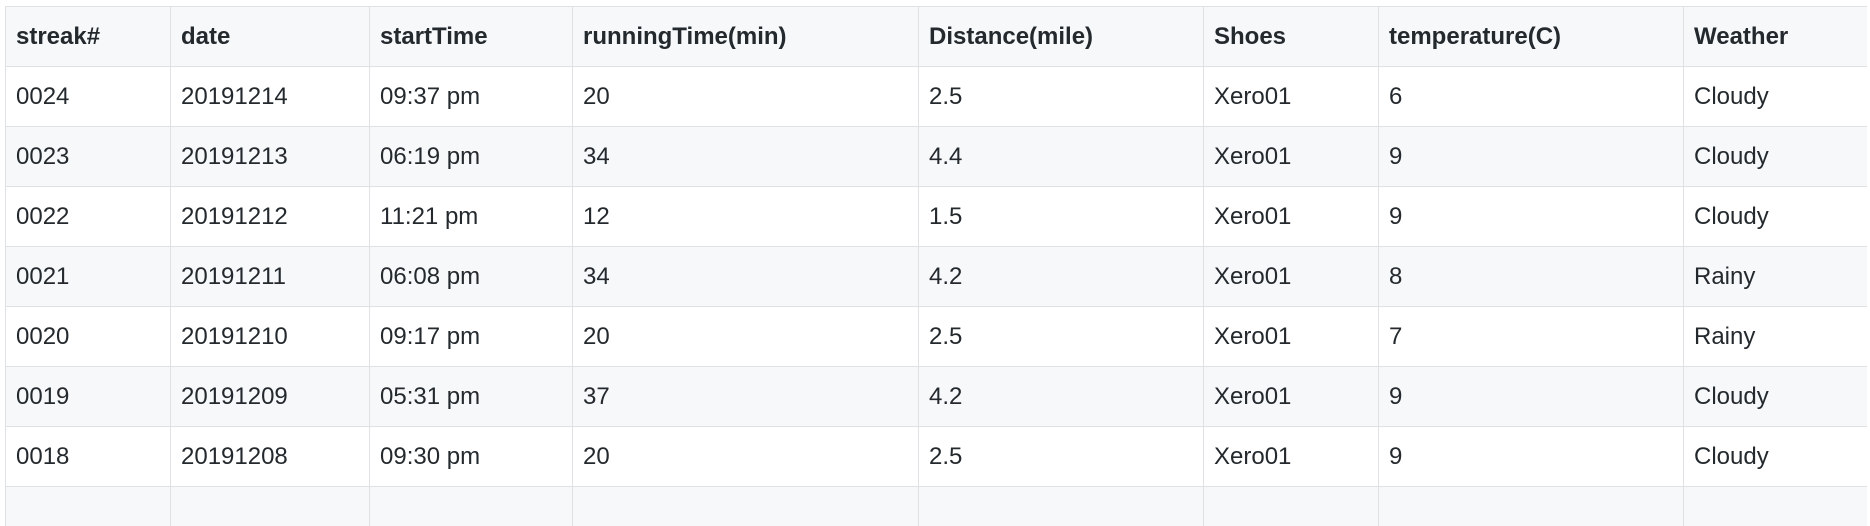 The image size is (1870, 526). What do you see at coordinates (270, 457) in the screenshot?
I see `cell-date: 20191208` at bounding box center [270, 457].